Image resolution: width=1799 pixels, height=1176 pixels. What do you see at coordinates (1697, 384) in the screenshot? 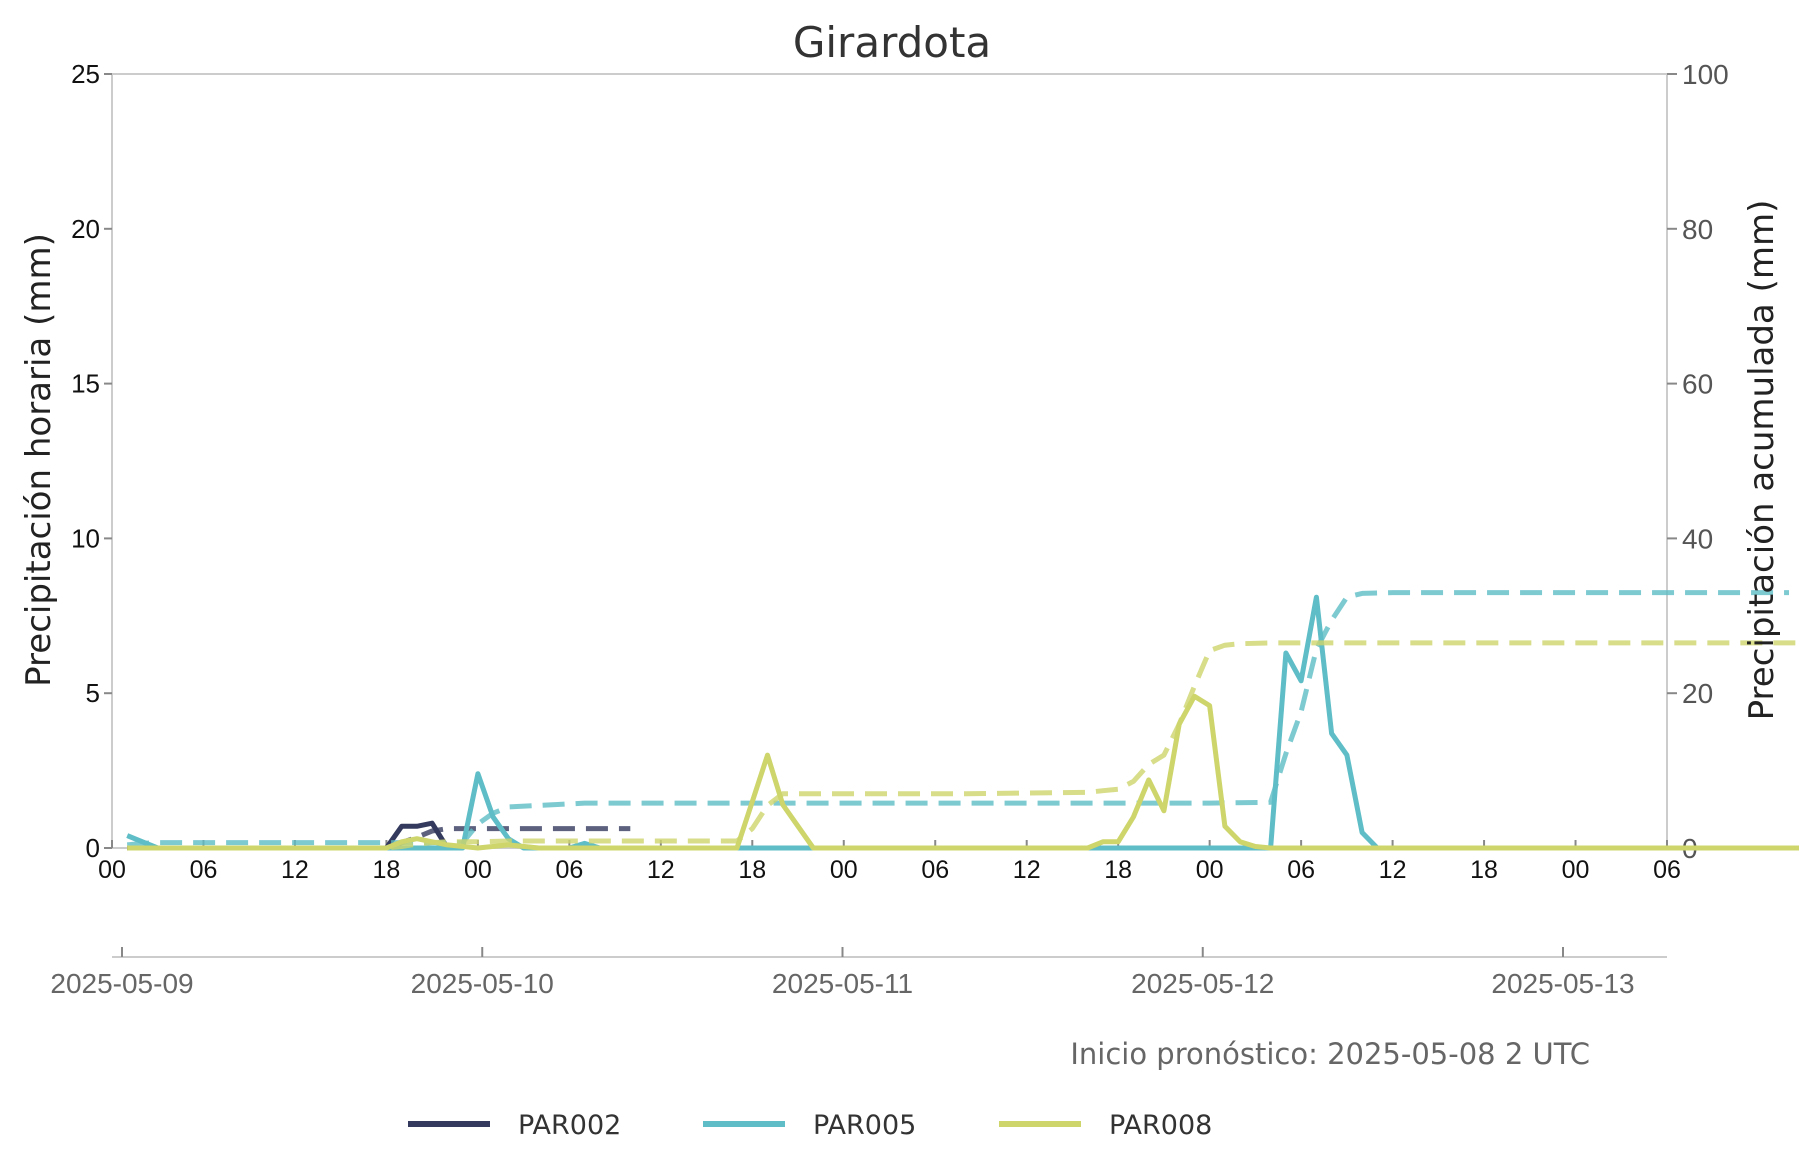
I see `y-right-tick-label: 60` at bounding box center [1697, 384].